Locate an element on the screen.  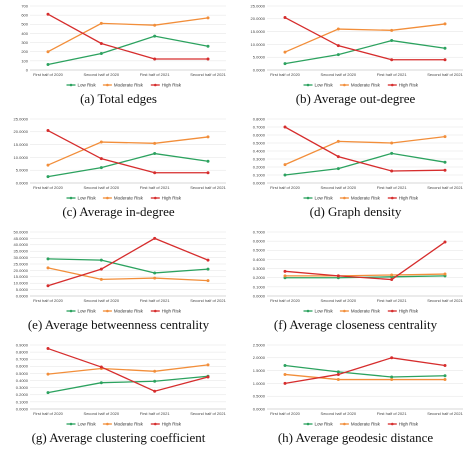
y-tick-label: 0.8000 is located at coordinates (22, 352).